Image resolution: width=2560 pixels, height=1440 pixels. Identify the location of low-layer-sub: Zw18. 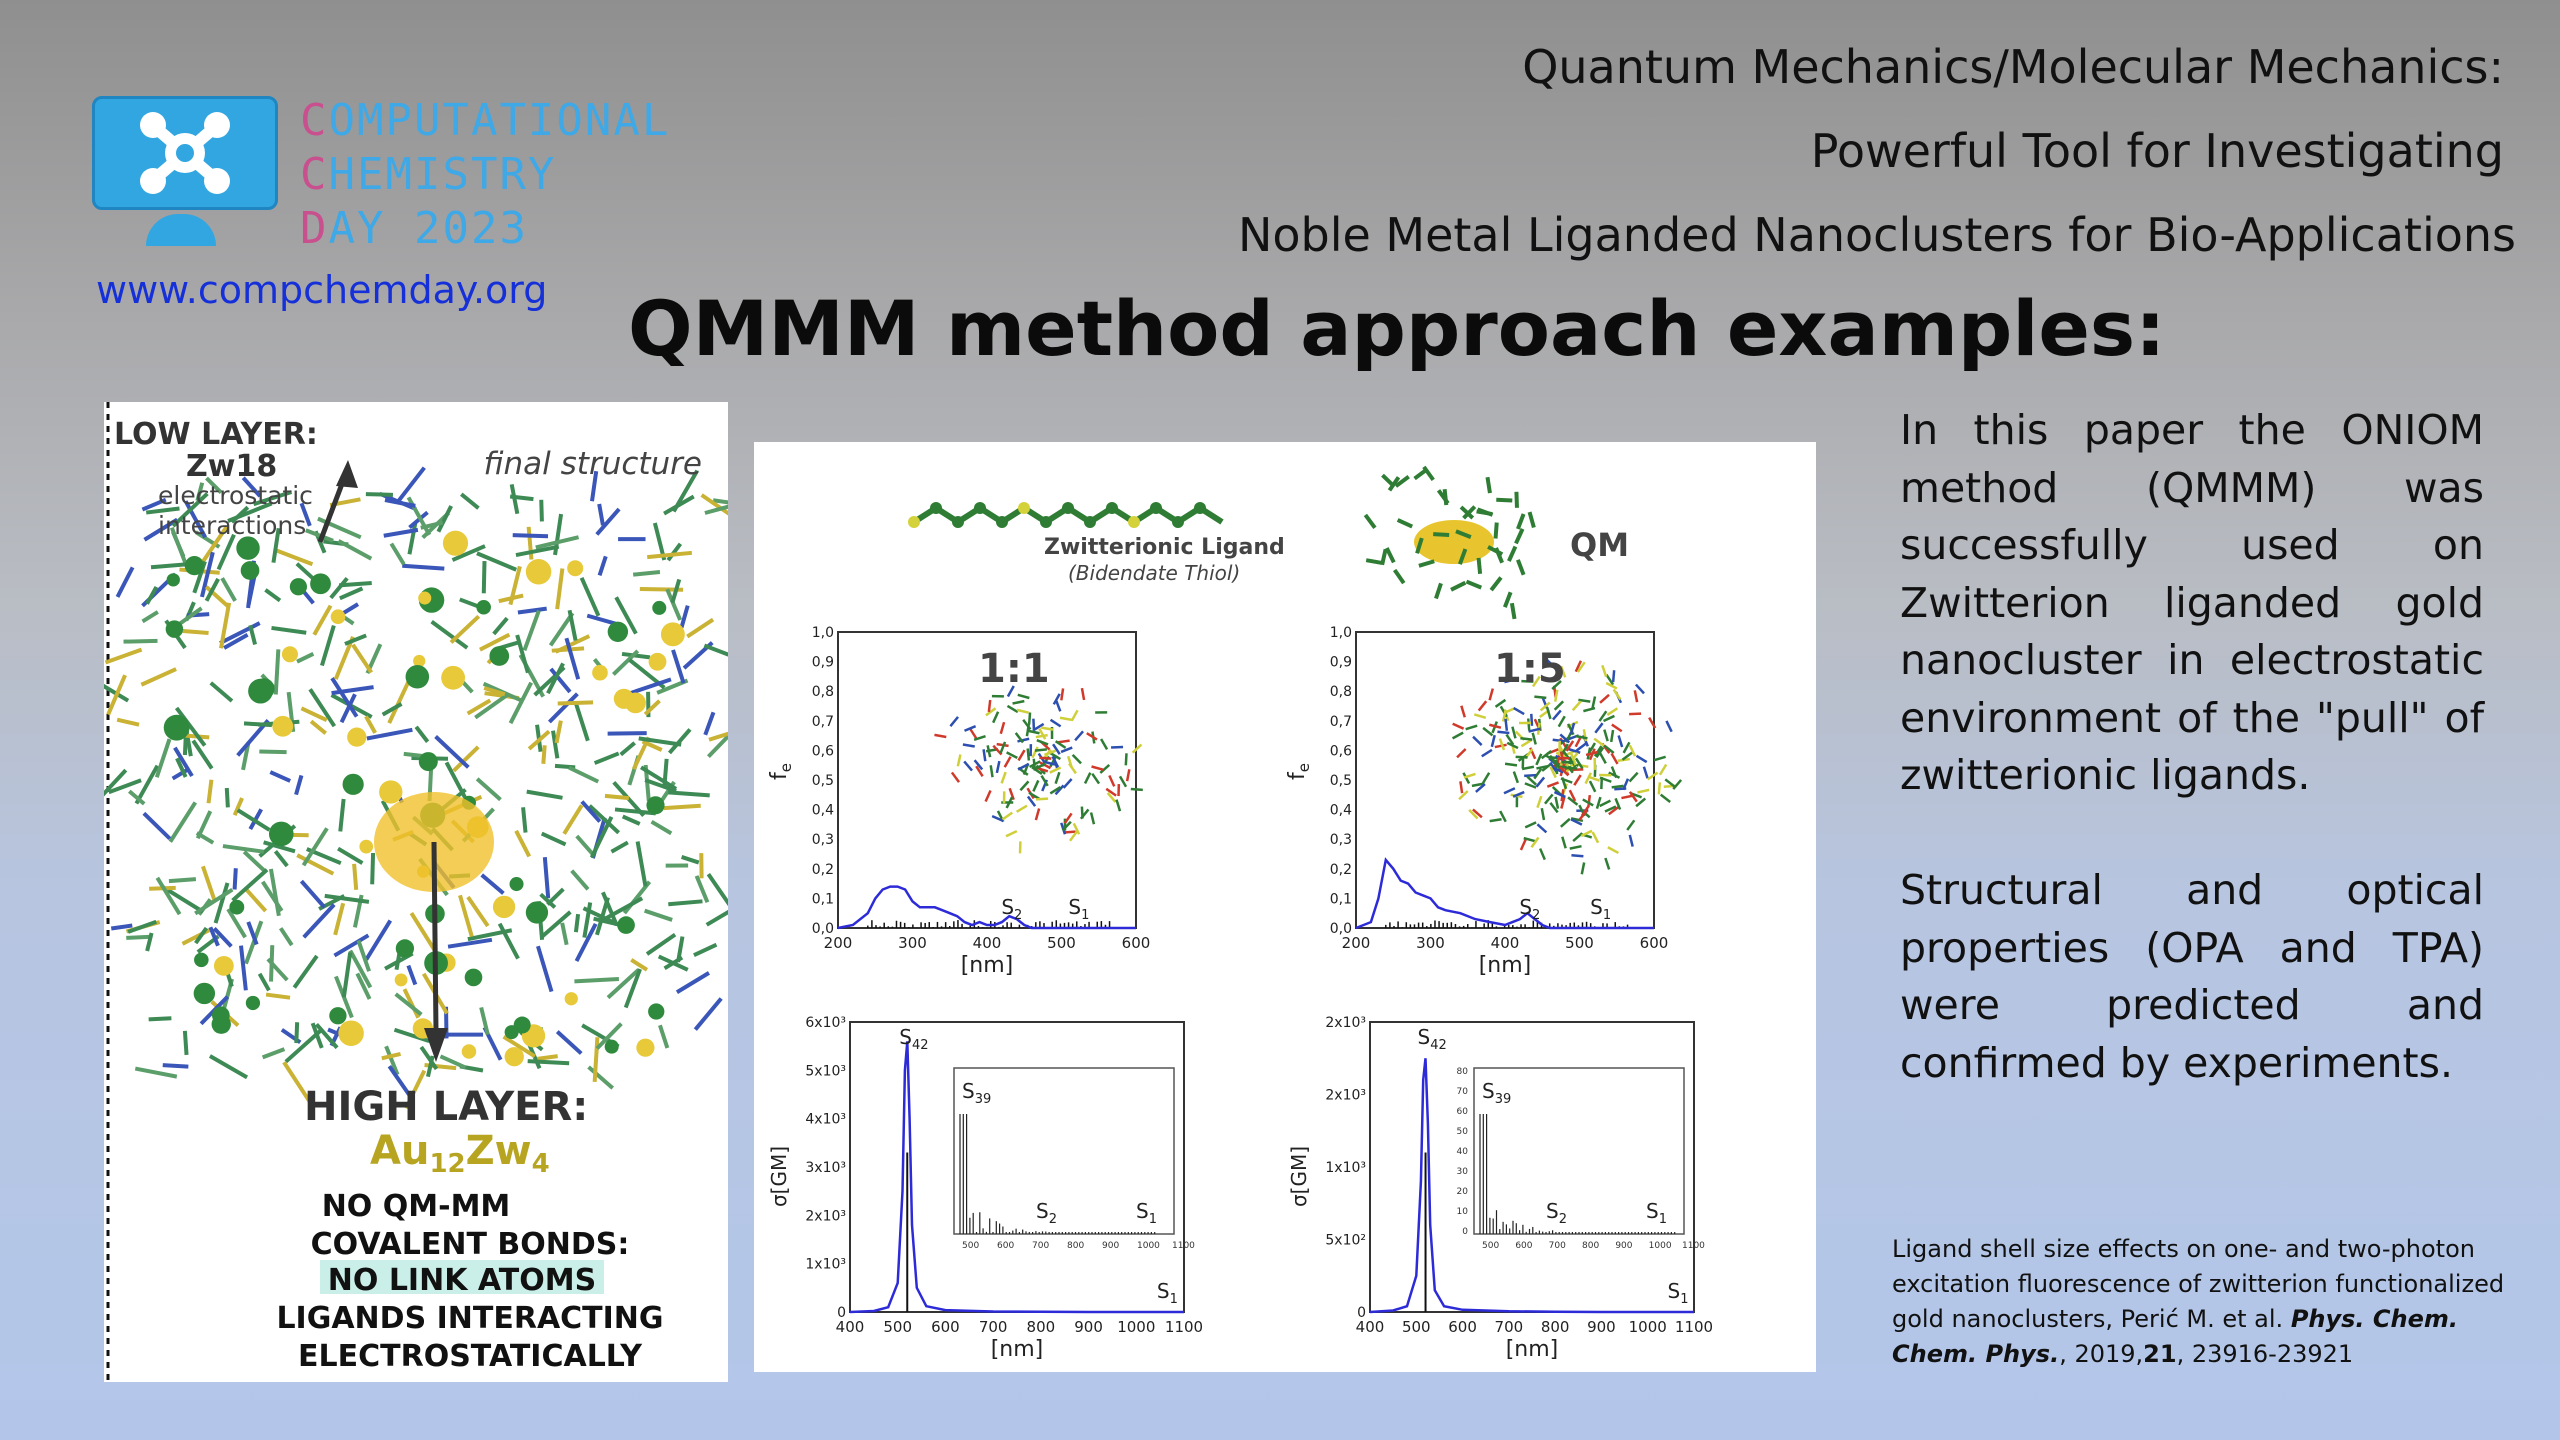
(231, 466).